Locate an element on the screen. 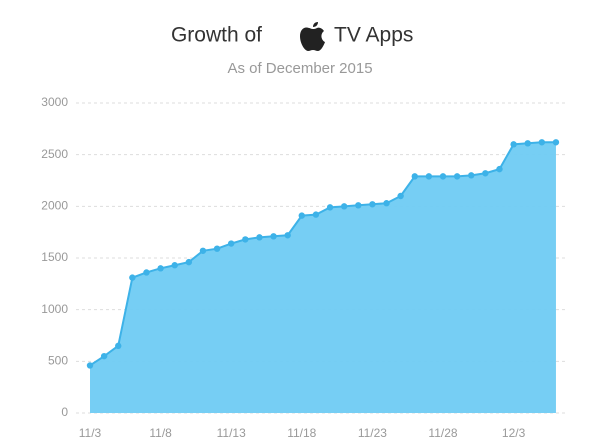 The image size is (600, 447). y-tick-label: 500 is located at coordinates (58, 361).